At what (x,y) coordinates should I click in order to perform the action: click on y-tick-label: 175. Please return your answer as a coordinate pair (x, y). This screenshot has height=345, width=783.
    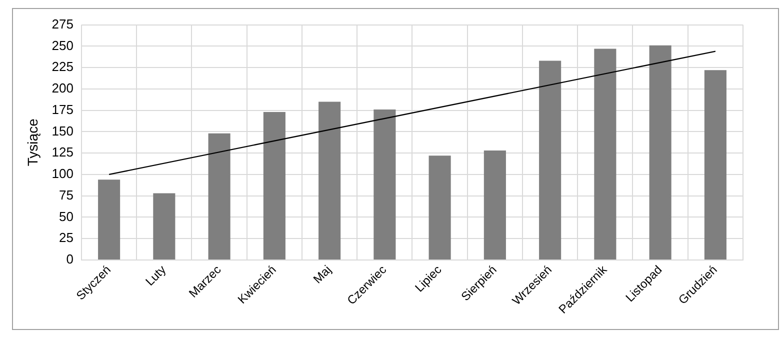
    Looking at the image, I should click on (63, 109).